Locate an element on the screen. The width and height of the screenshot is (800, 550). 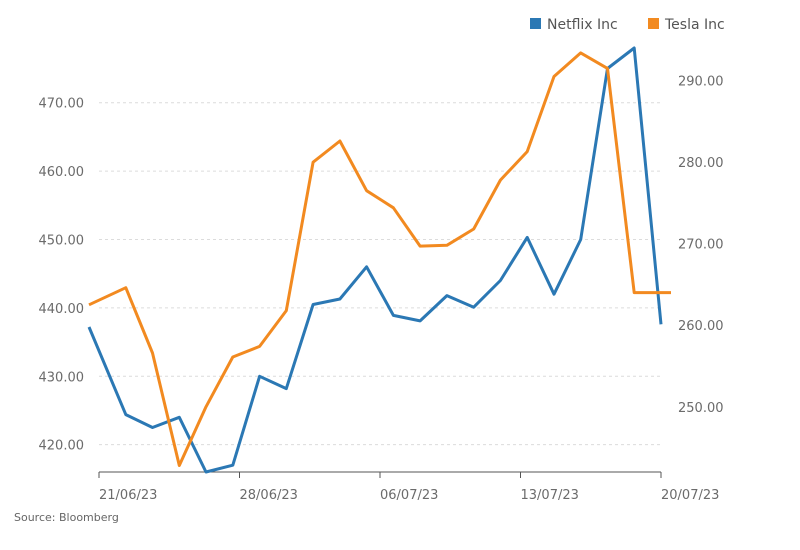
legend-swatch-tesla is located at coordinates (653, 23).